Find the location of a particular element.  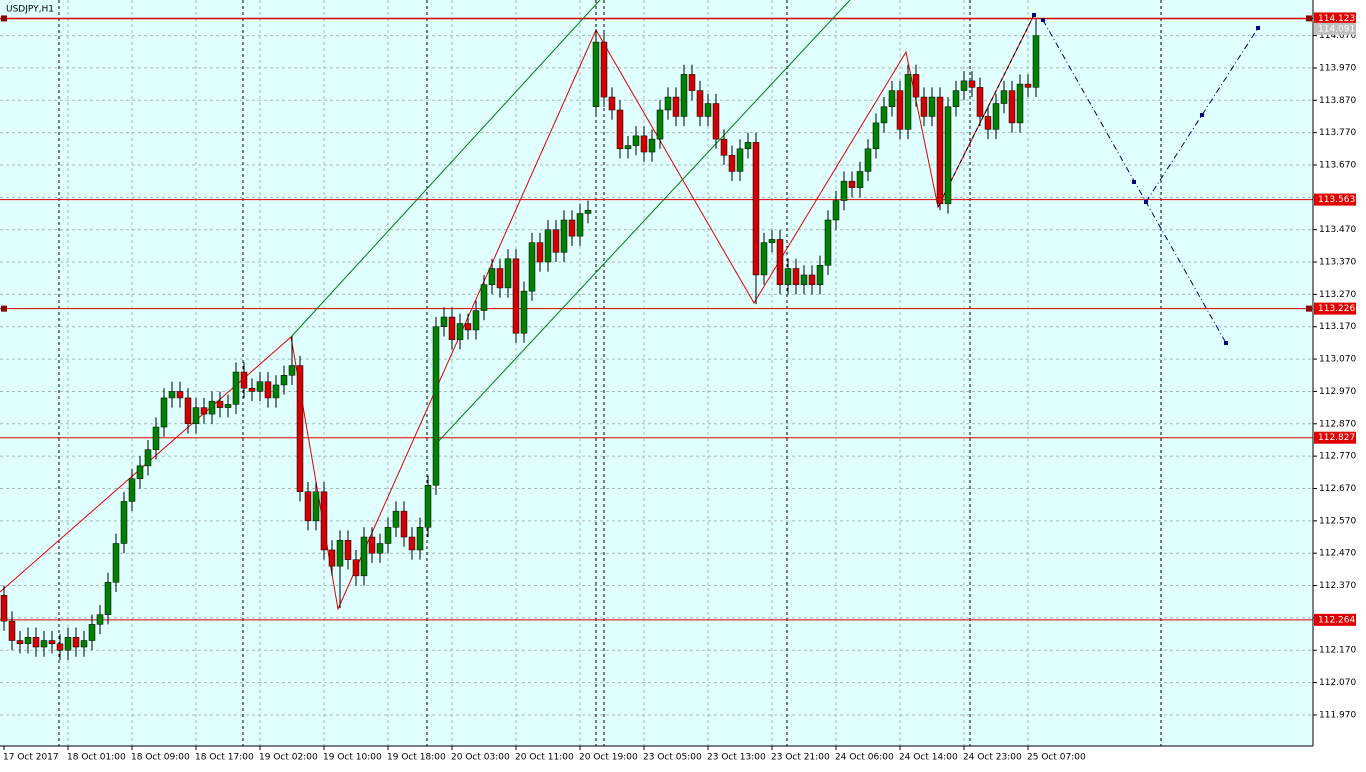

y-tick-label: 113.770 is located at coordinates (1337, 133).